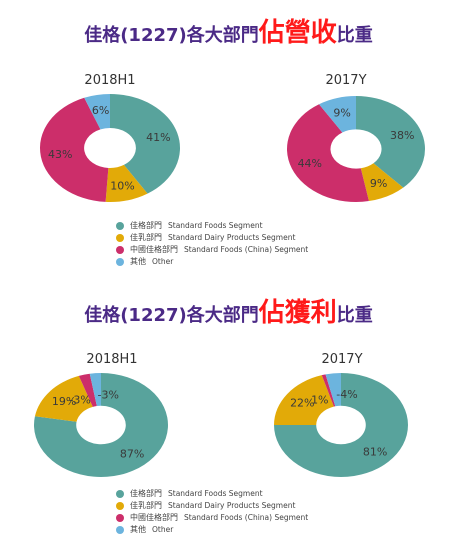 The width and height of the screenshot is (457, 550). Describe the element at coordinates (122, 186) in the screenshot. I see `data-label-dairy: 10%` at that location.